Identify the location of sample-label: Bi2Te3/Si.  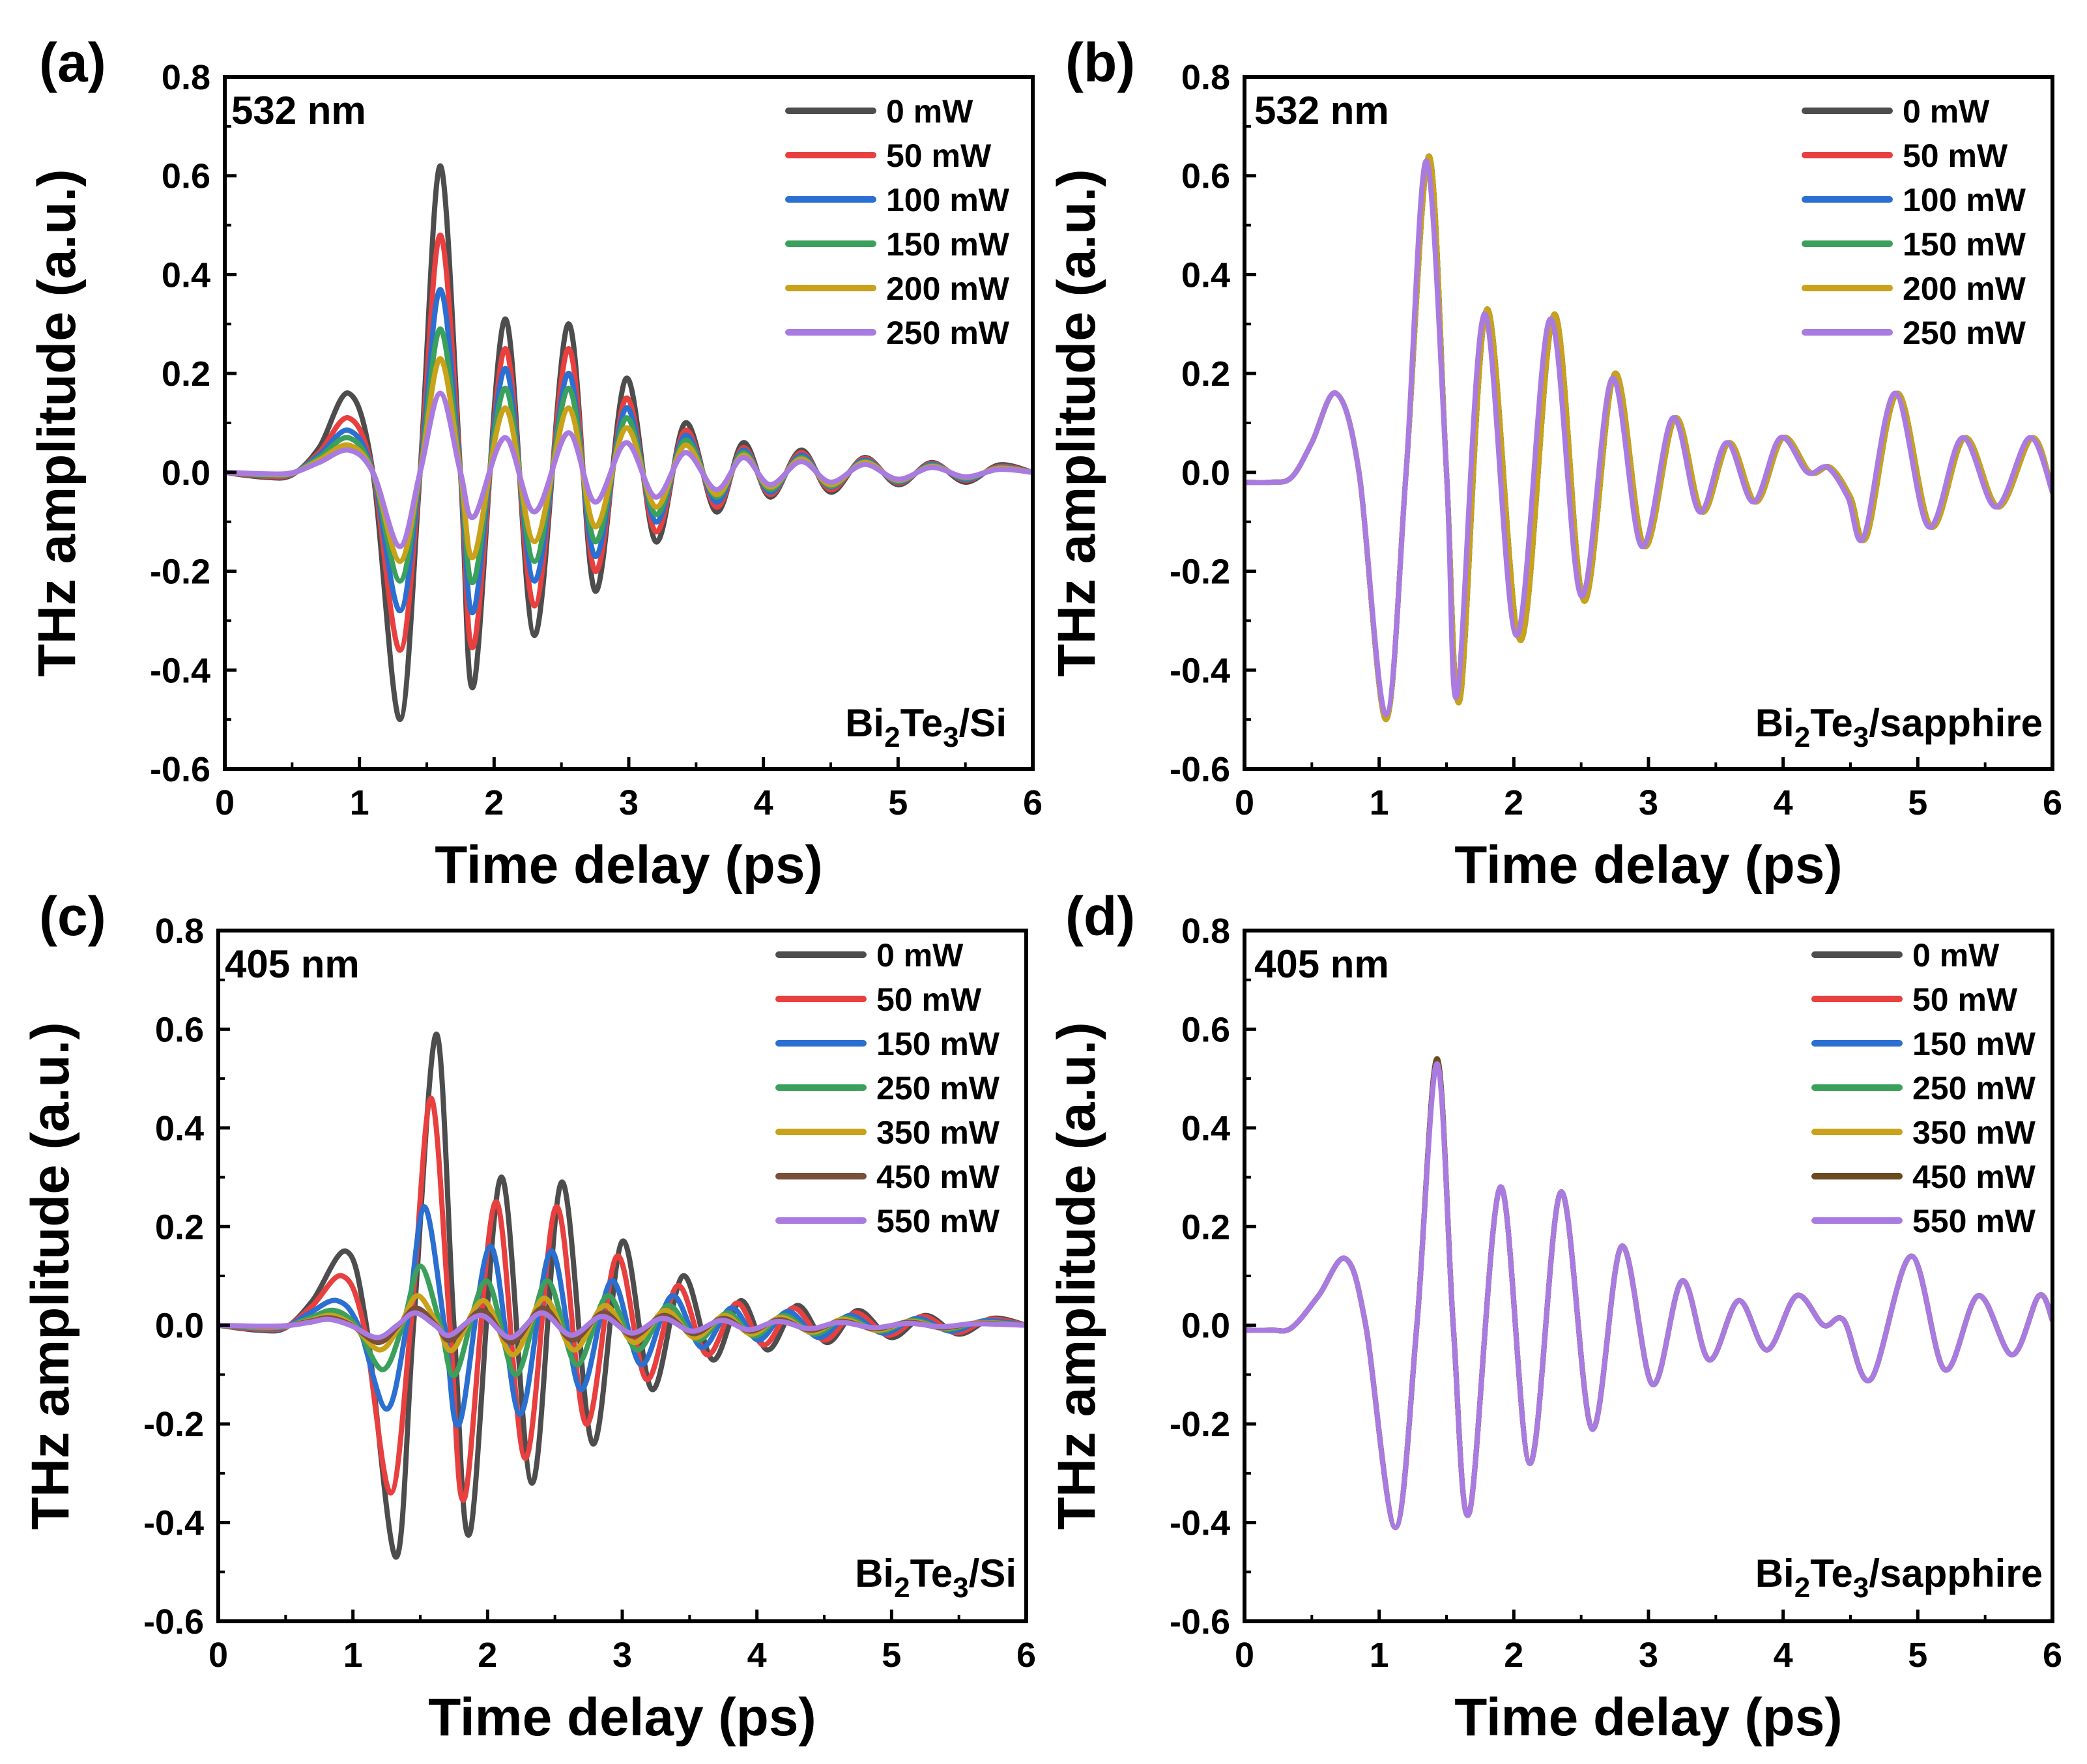
(935, 1578).